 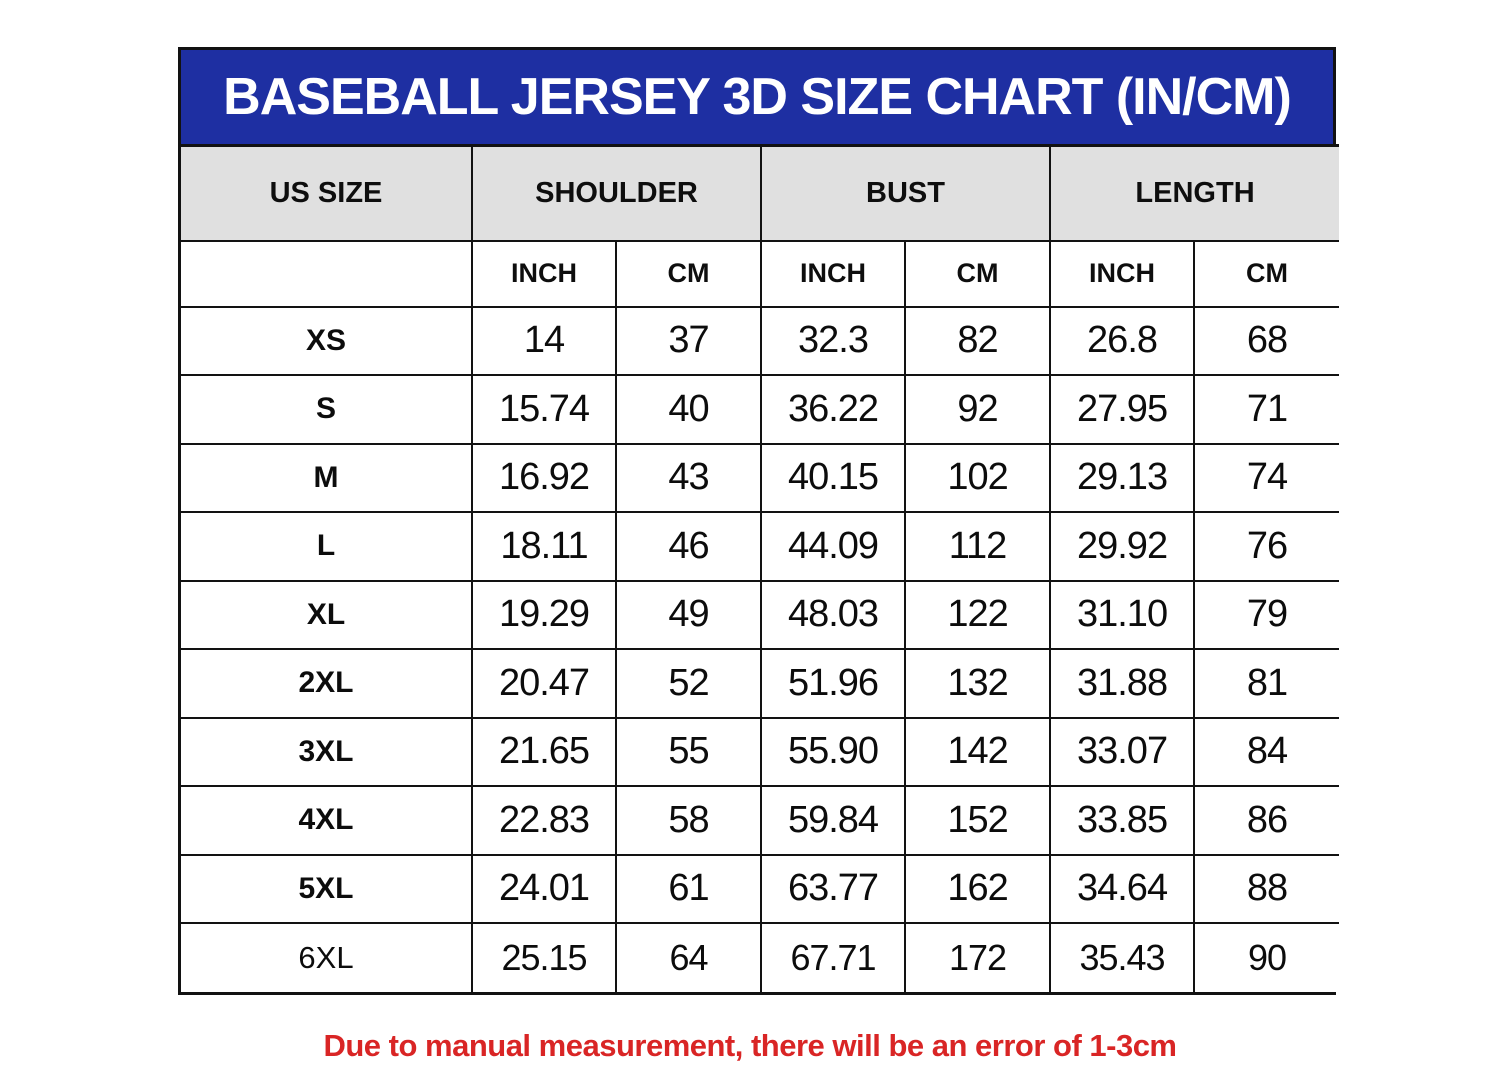 What do you see at coordinates (1266, 888) in the screenshot?
I see `value-cell: 88` at bounding box center [1266, 888].